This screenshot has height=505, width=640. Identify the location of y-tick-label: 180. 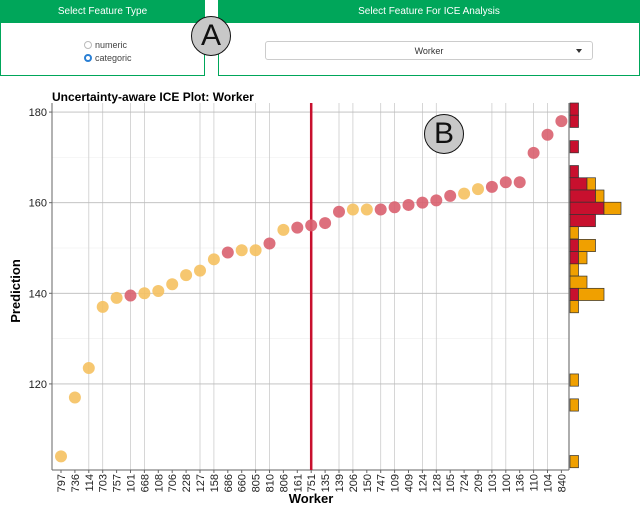
(38, 113).